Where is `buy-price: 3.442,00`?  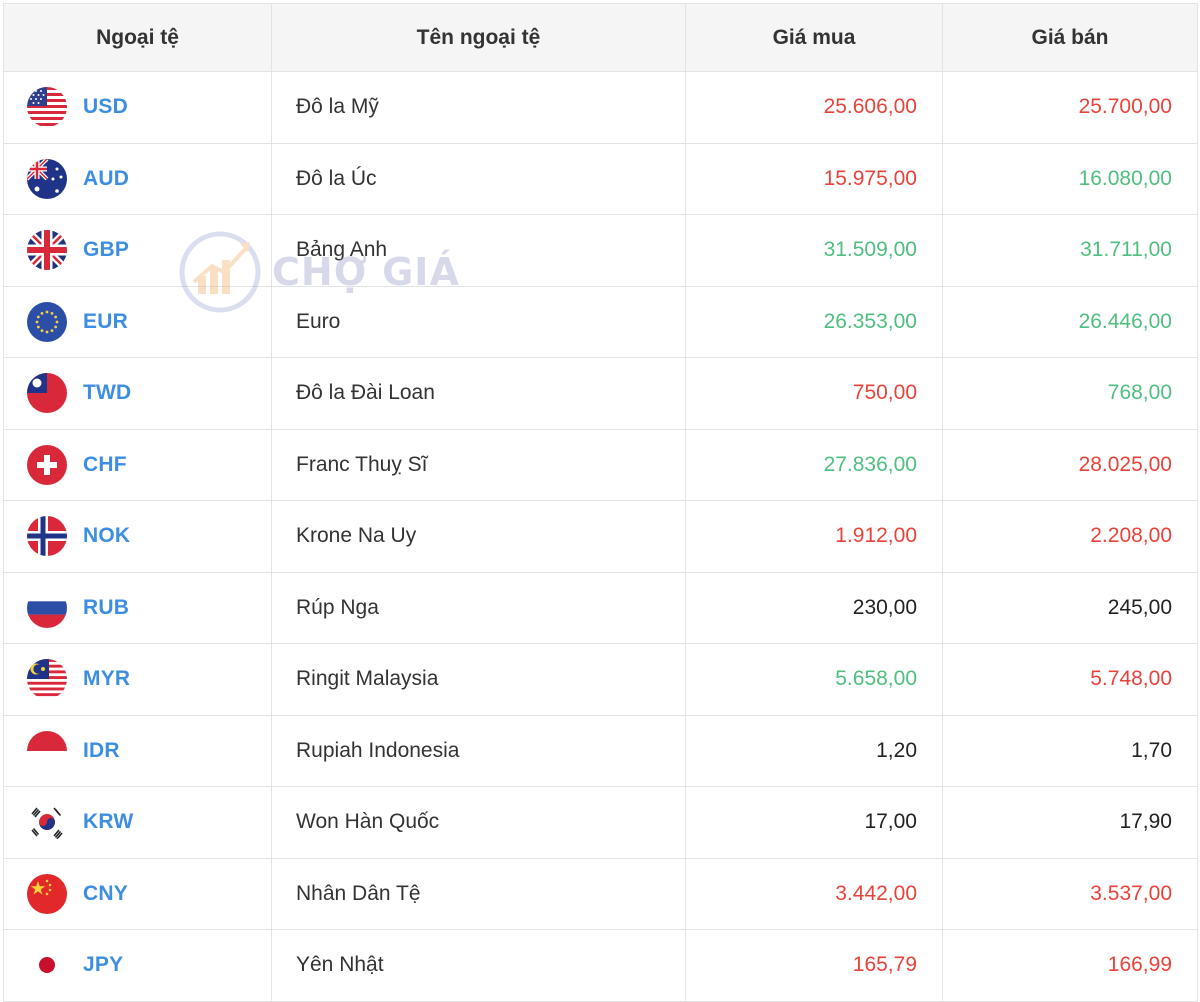
buy-price: 3.442,00 is located at coordinates (814, 893).